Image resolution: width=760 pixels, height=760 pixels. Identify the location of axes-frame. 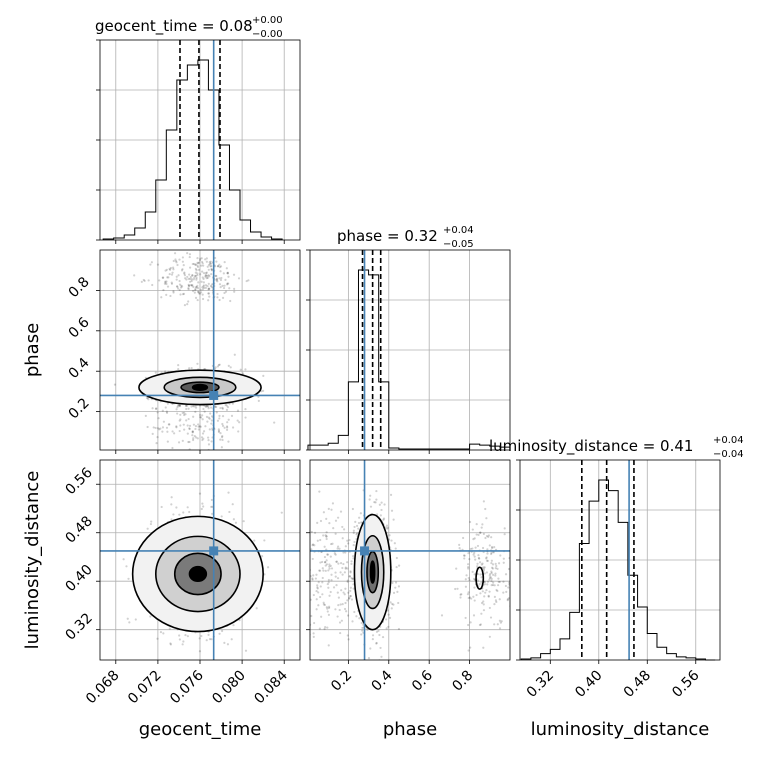
(200, 350).